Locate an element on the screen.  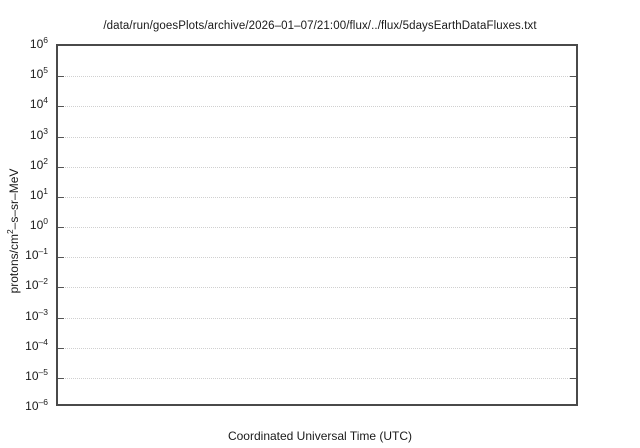
y-axis-tick-label: 10⁻⁶ is located at coordinates (36, 405).